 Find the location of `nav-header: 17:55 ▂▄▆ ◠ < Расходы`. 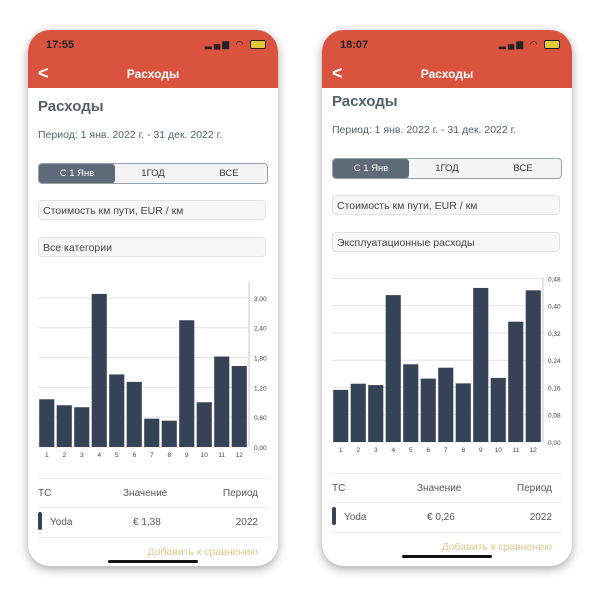

nav-header: 17:55 ▂▄▆ ◠ < Расходы is located at coordinates (153, 59).